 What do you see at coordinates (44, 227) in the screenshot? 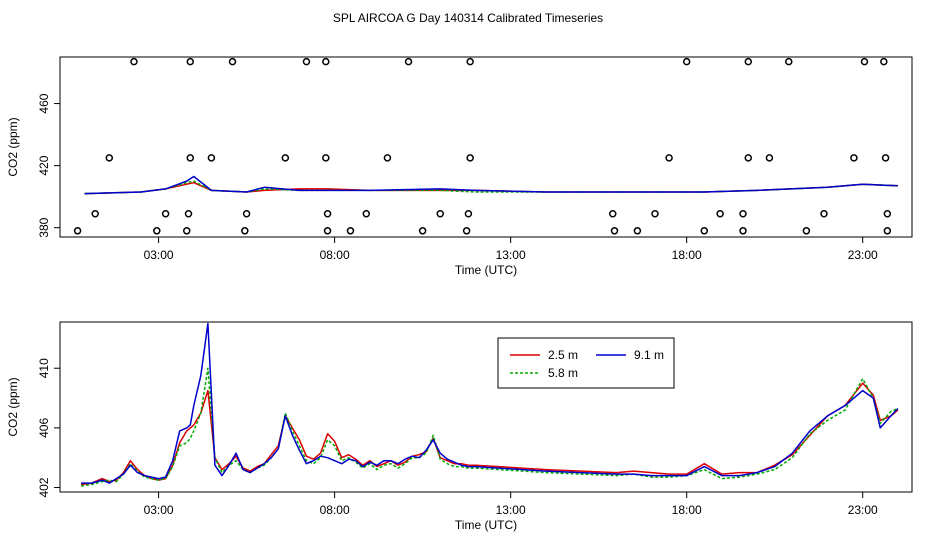
I see `y-tick-label: 380` at bounding box center [44, 227].